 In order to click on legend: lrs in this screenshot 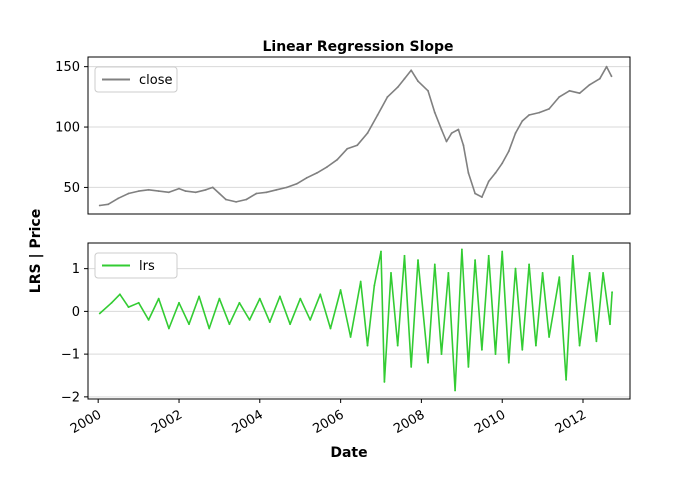, I will do `click(136, 265)`.